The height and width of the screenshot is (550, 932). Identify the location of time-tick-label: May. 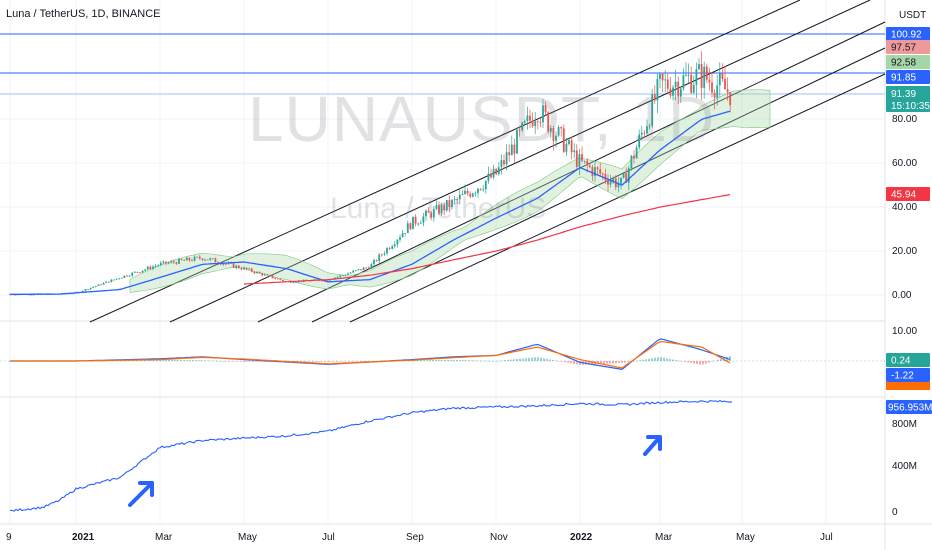
(745, 537).